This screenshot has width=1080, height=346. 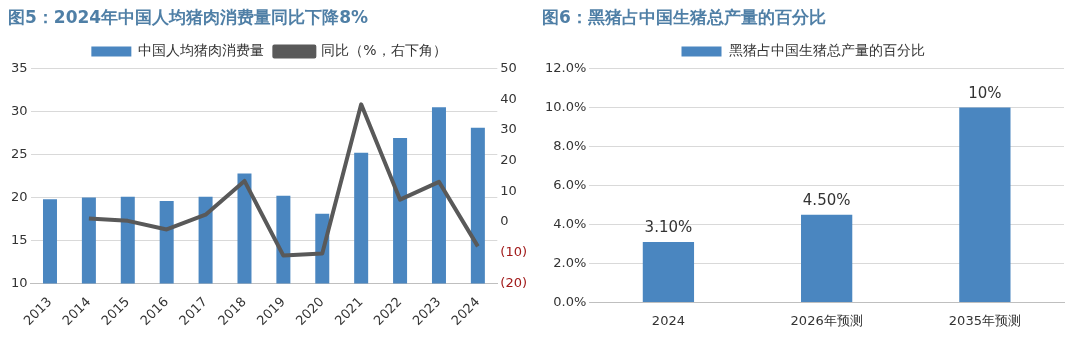 I want to click on y2-tick-label: 0, so click(x=504, y=221).